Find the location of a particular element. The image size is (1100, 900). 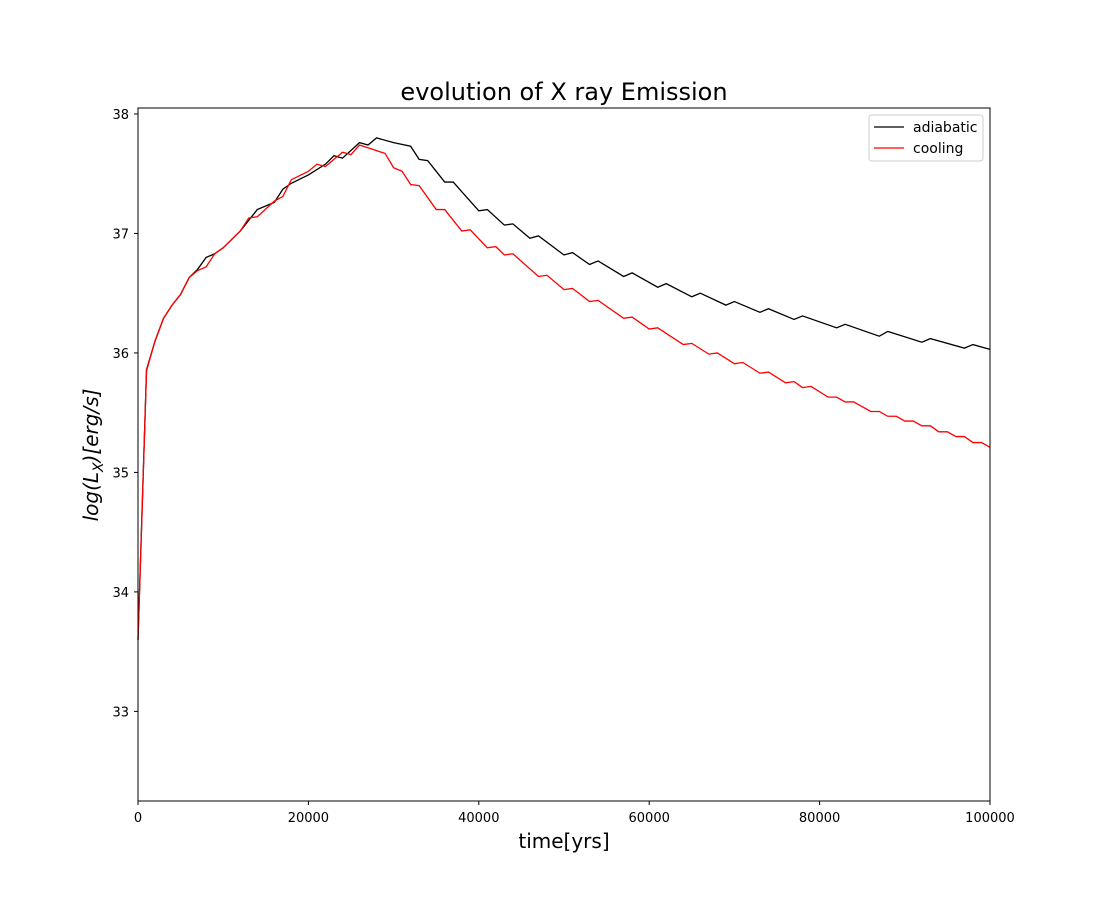

y-tick-label: 34 is located at coordinates (120, 593).